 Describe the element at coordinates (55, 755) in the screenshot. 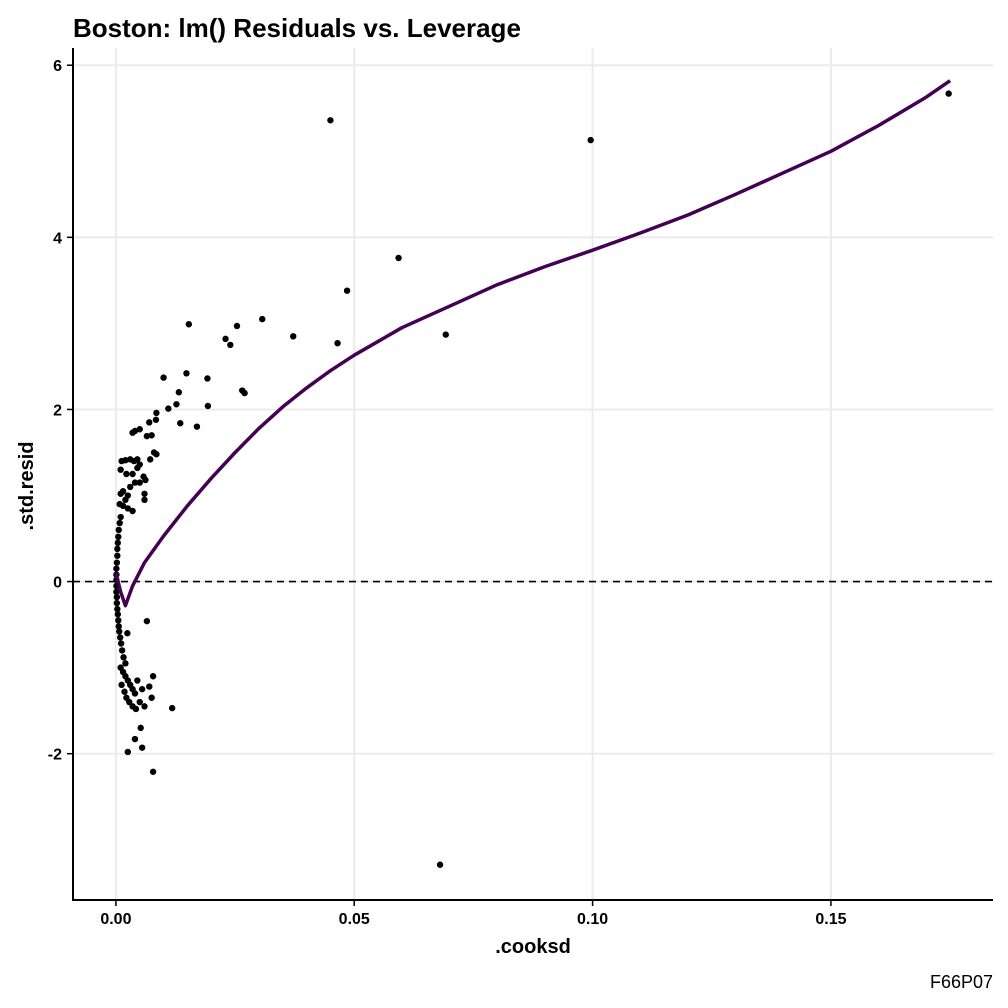

I see `y-tick-label-0: -2` at that location.